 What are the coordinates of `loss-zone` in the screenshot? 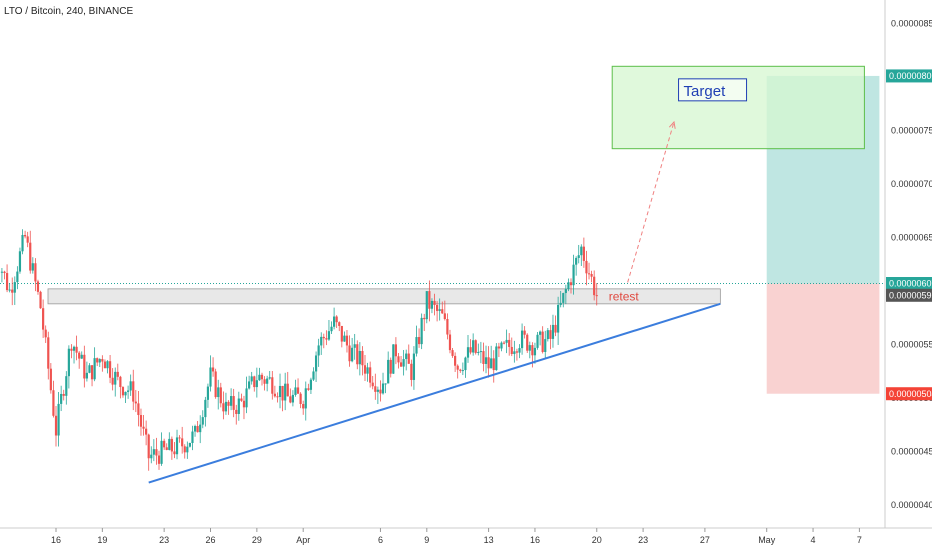 It's located at (823, 338).